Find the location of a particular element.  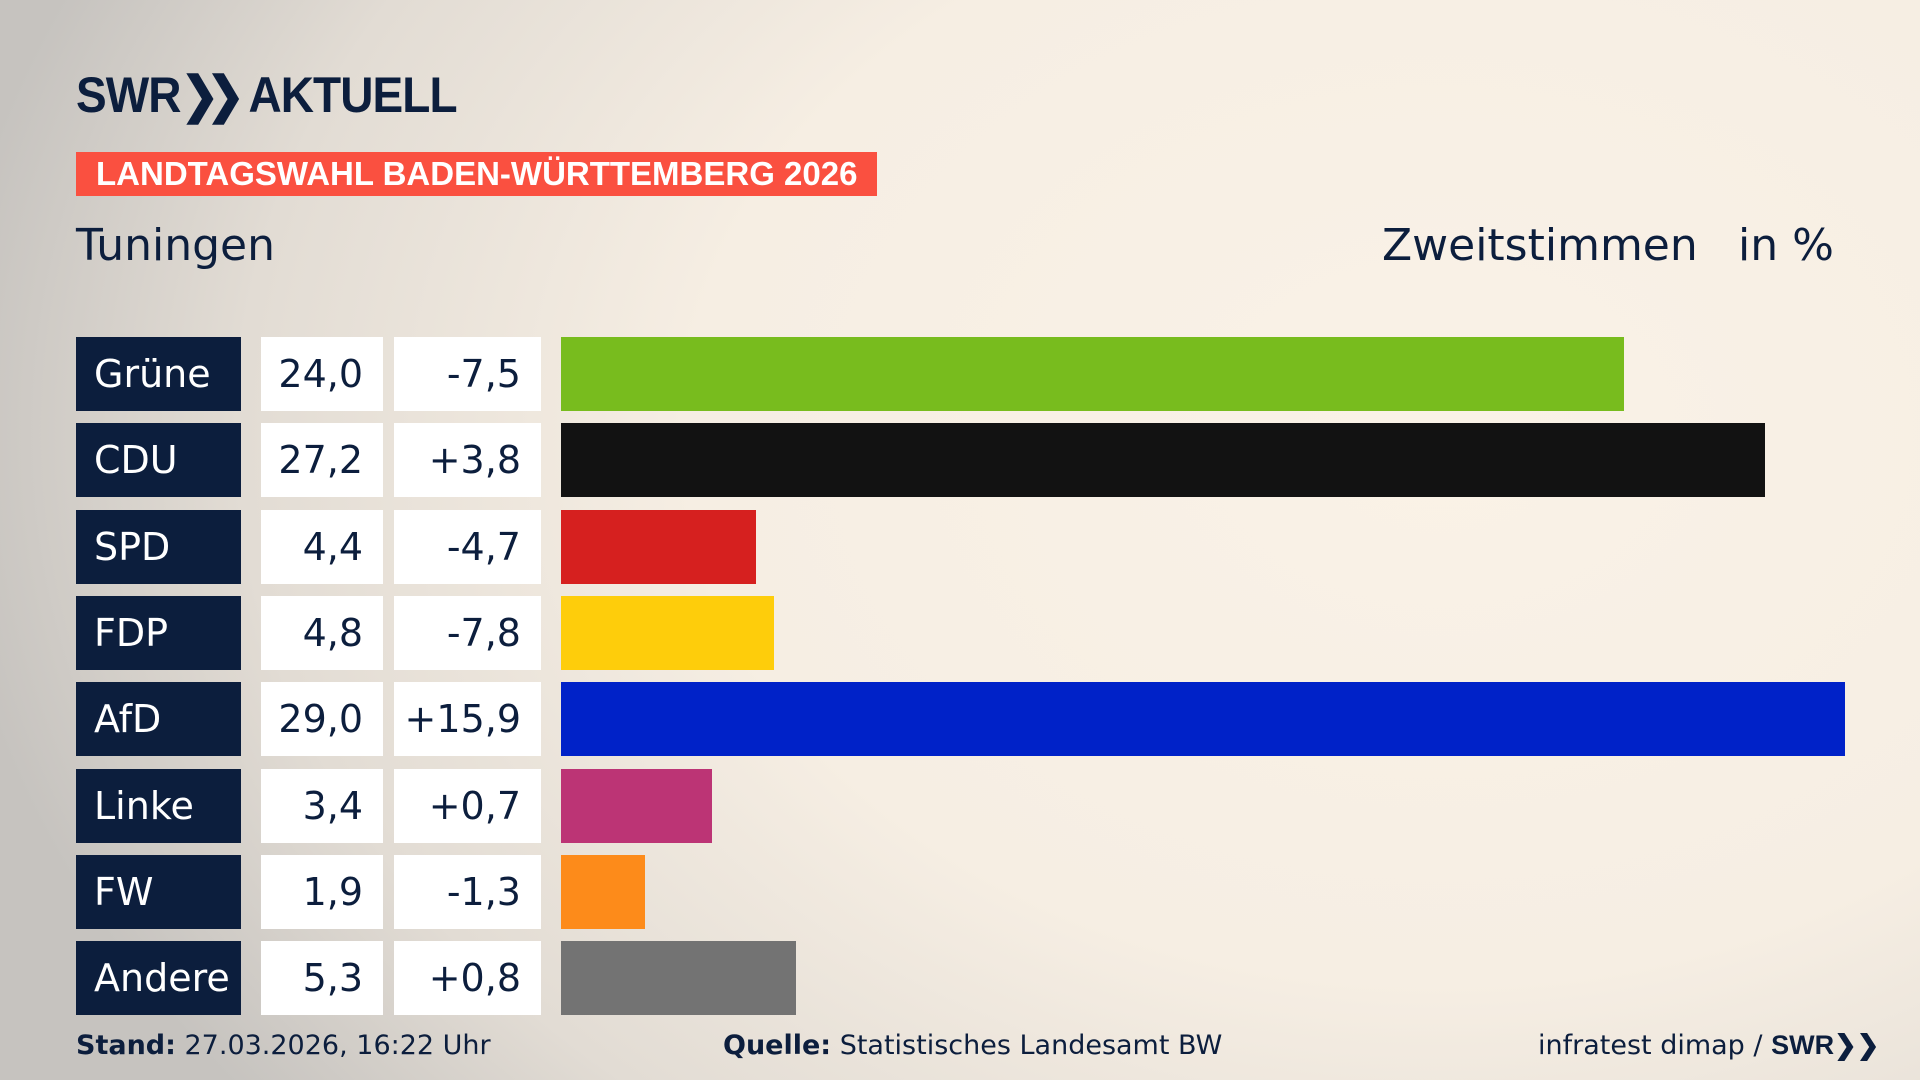

party-name: Andere is located at coordinates (158, 978).